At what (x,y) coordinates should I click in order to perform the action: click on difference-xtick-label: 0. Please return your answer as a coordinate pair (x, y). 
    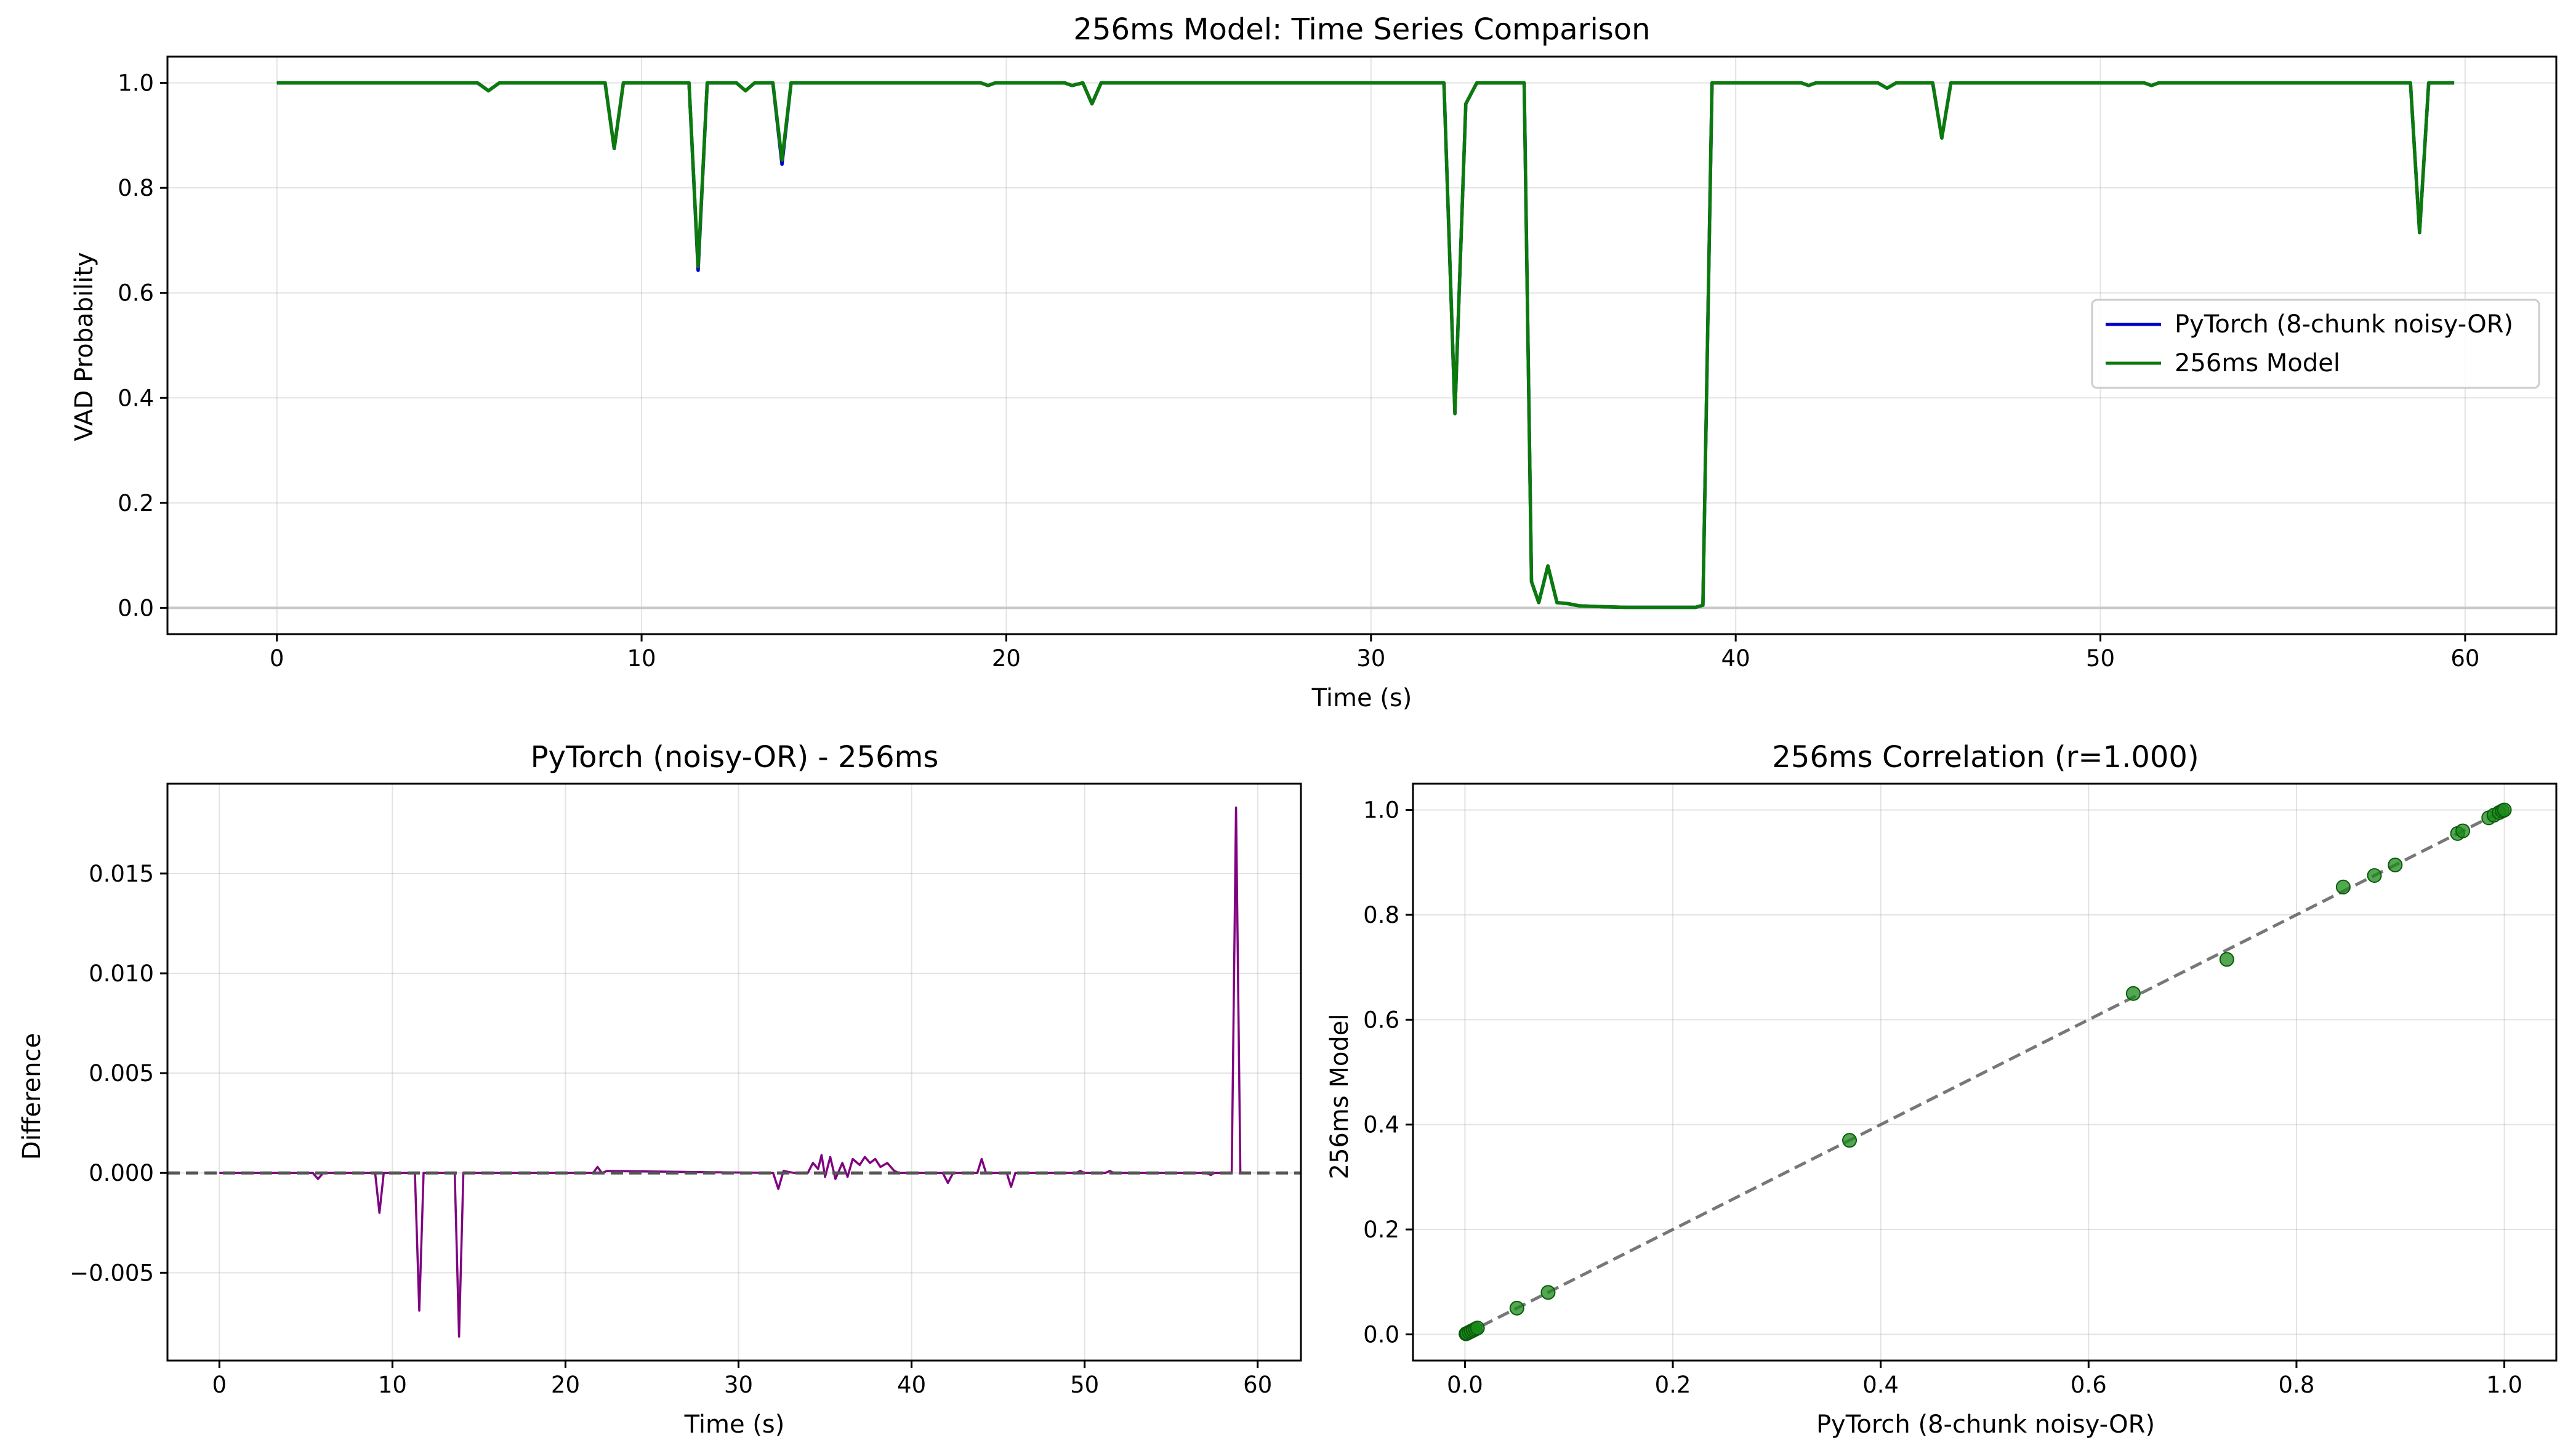
    Looking at the image, I should click on (219, 1385).